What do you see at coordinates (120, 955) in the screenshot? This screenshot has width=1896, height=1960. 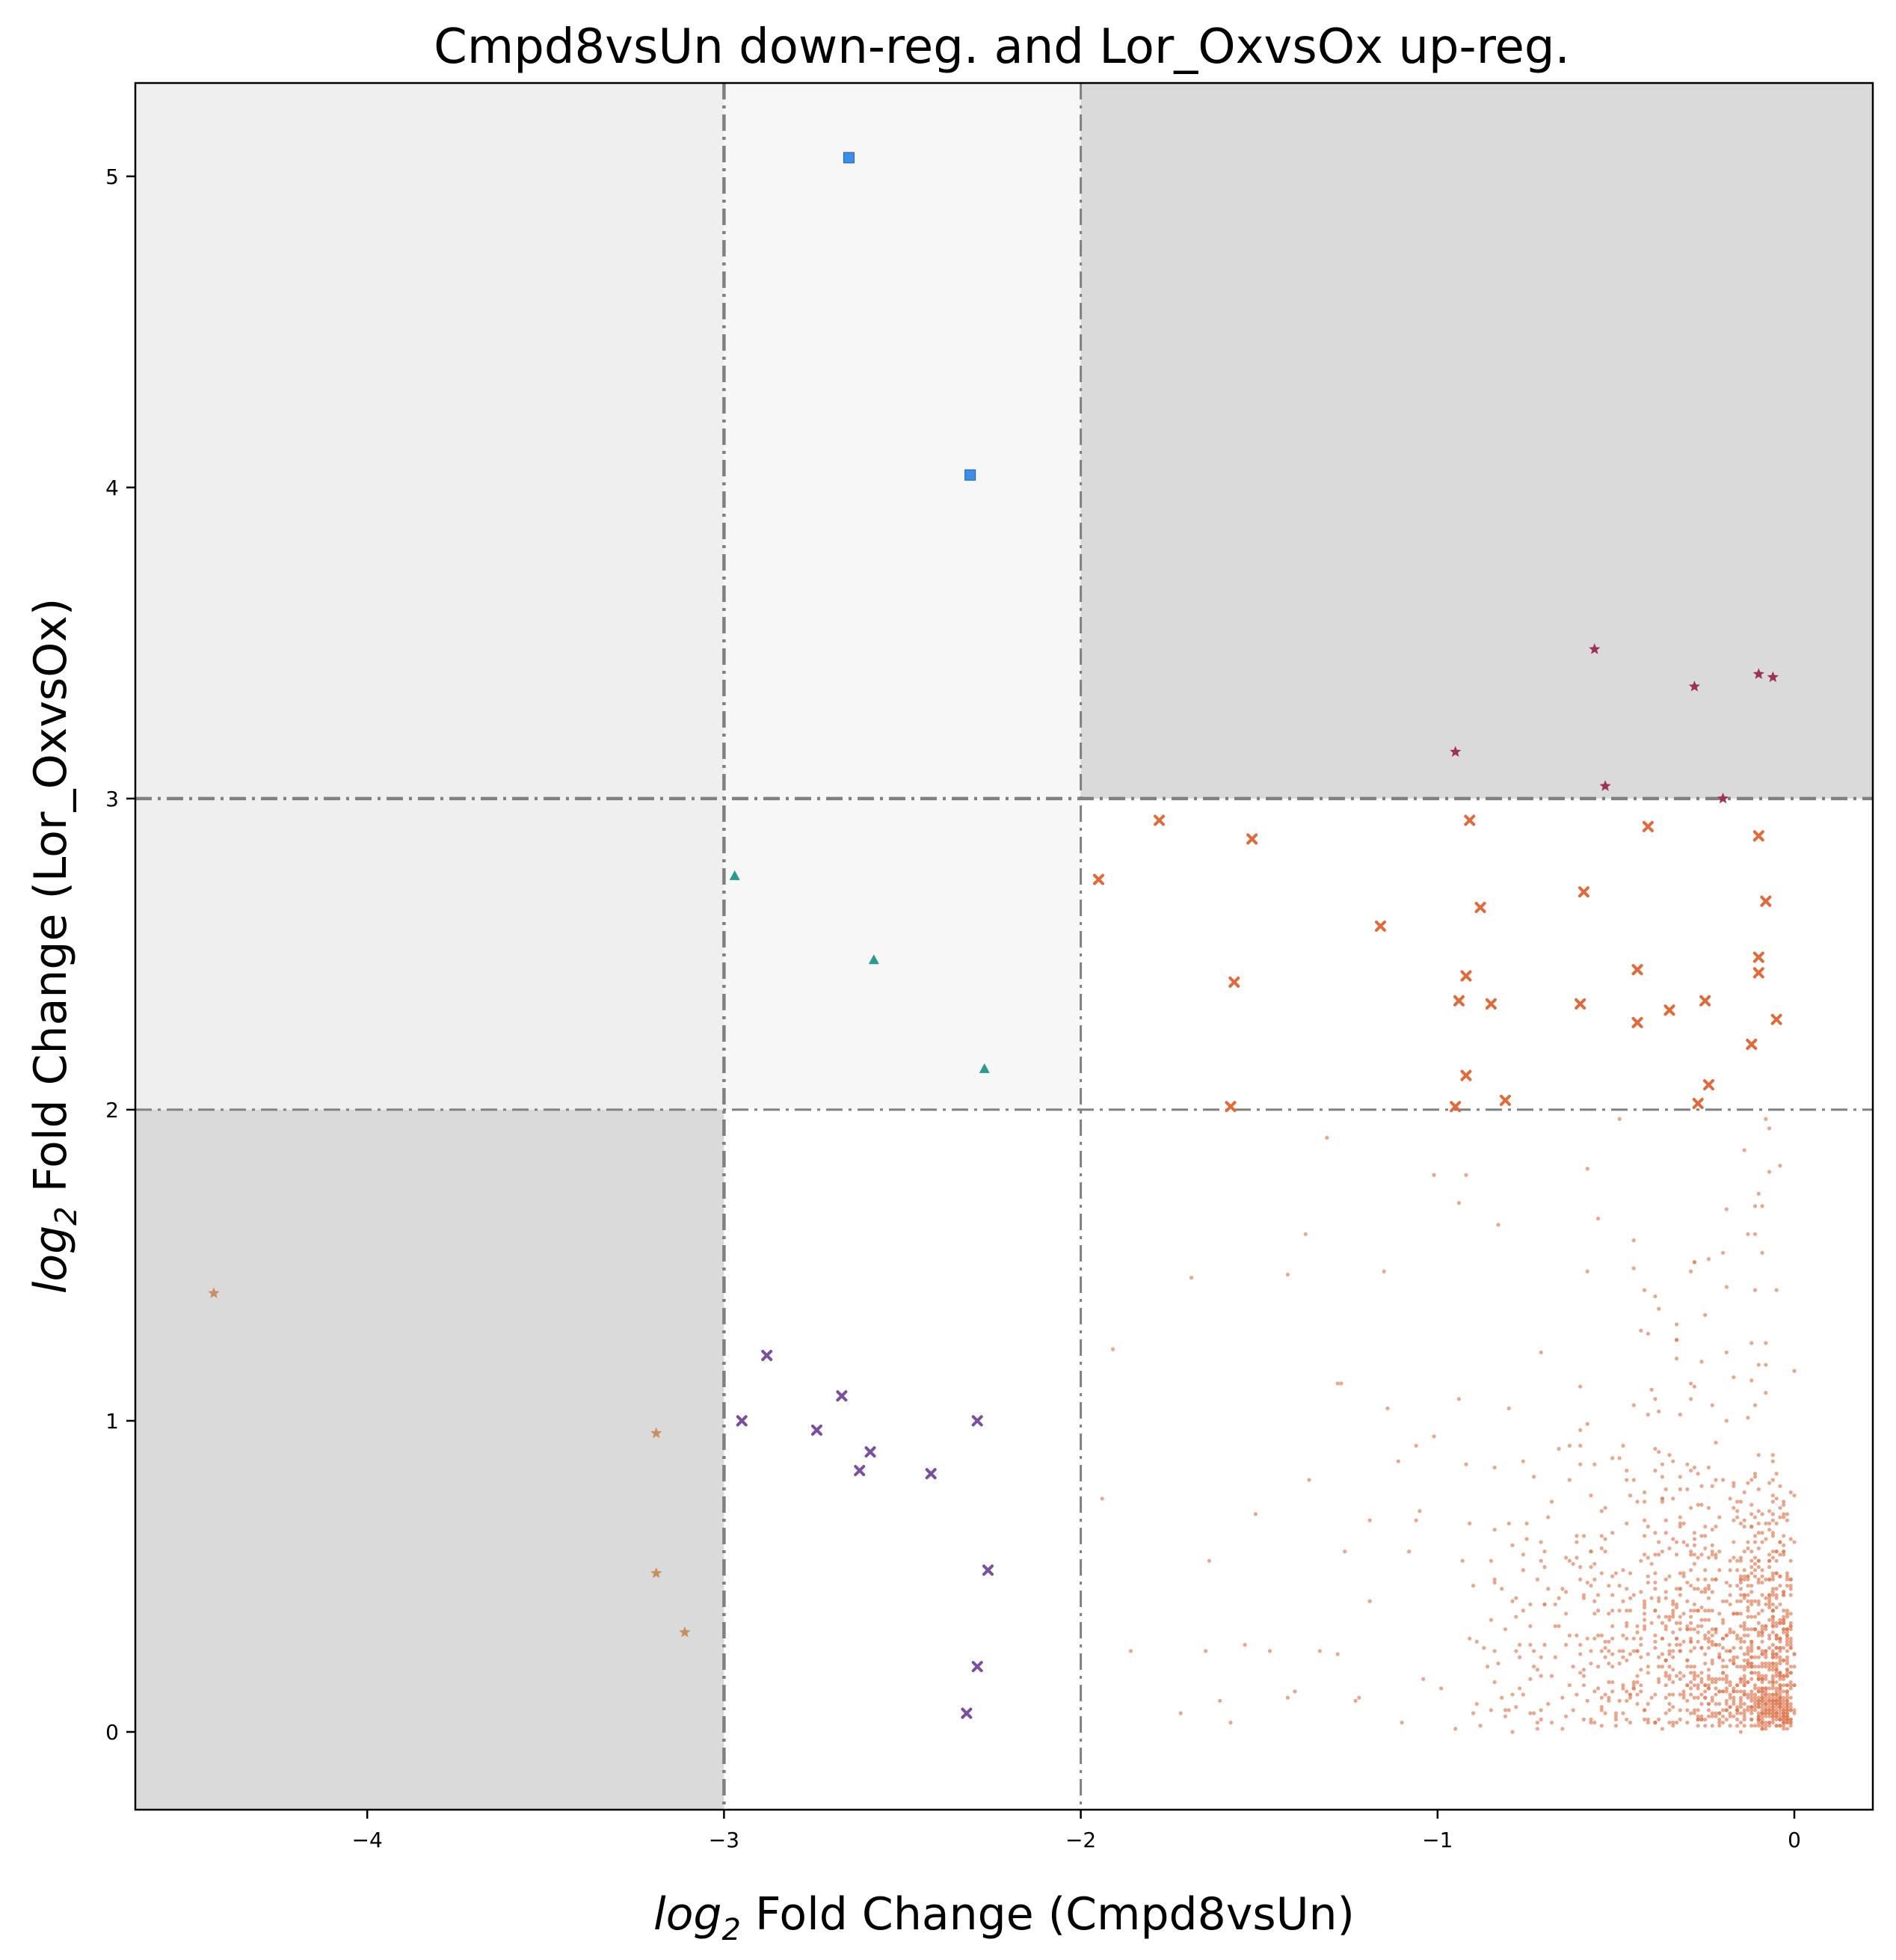 I see `y-axis: 0 1 2 3 4 5` at bounding box center [120, 955].